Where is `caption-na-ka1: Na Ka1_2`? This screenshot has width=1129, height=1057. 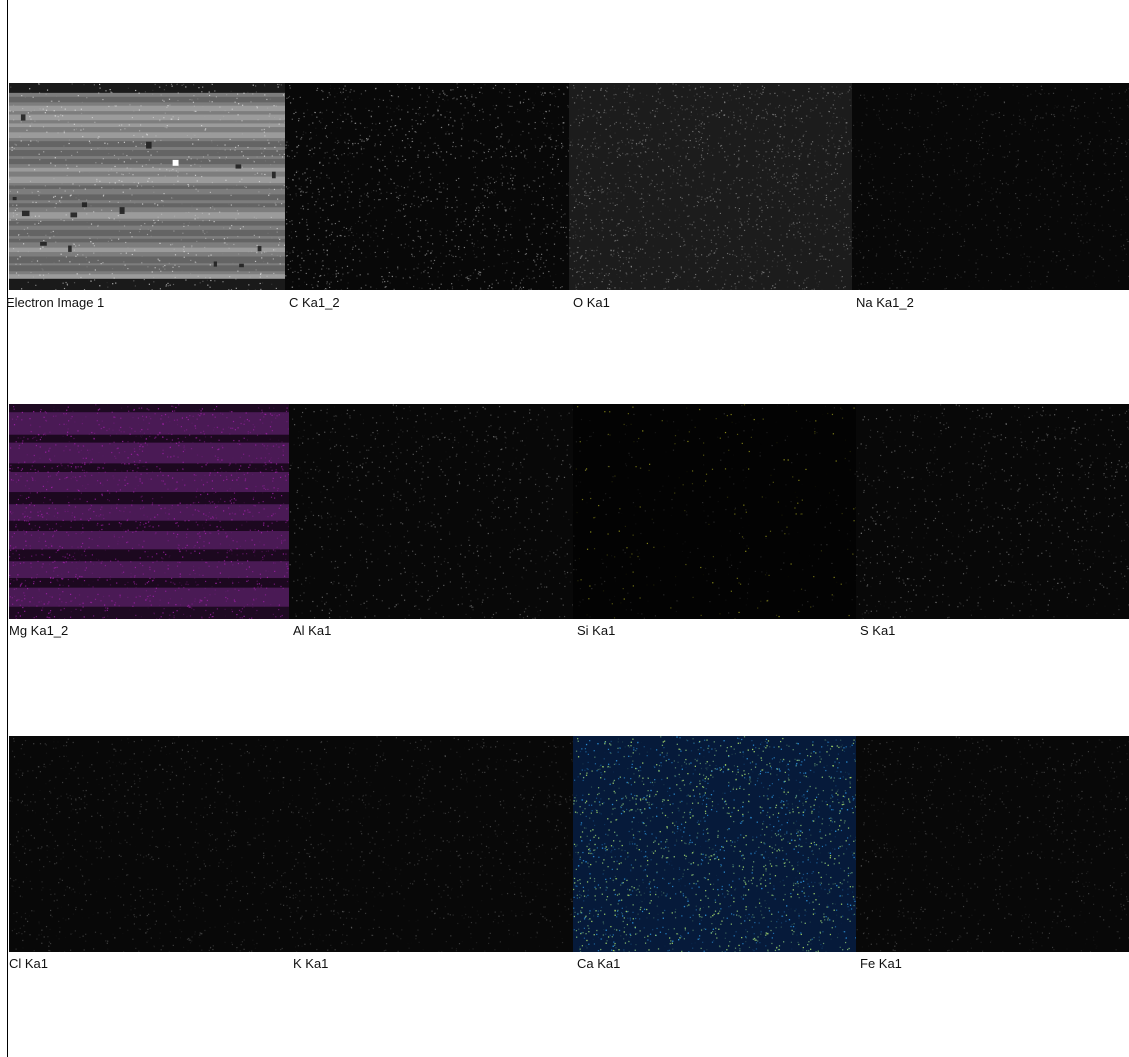 caption-na-ka1: Na Ka1_2 is located at coordinates (885, 302).